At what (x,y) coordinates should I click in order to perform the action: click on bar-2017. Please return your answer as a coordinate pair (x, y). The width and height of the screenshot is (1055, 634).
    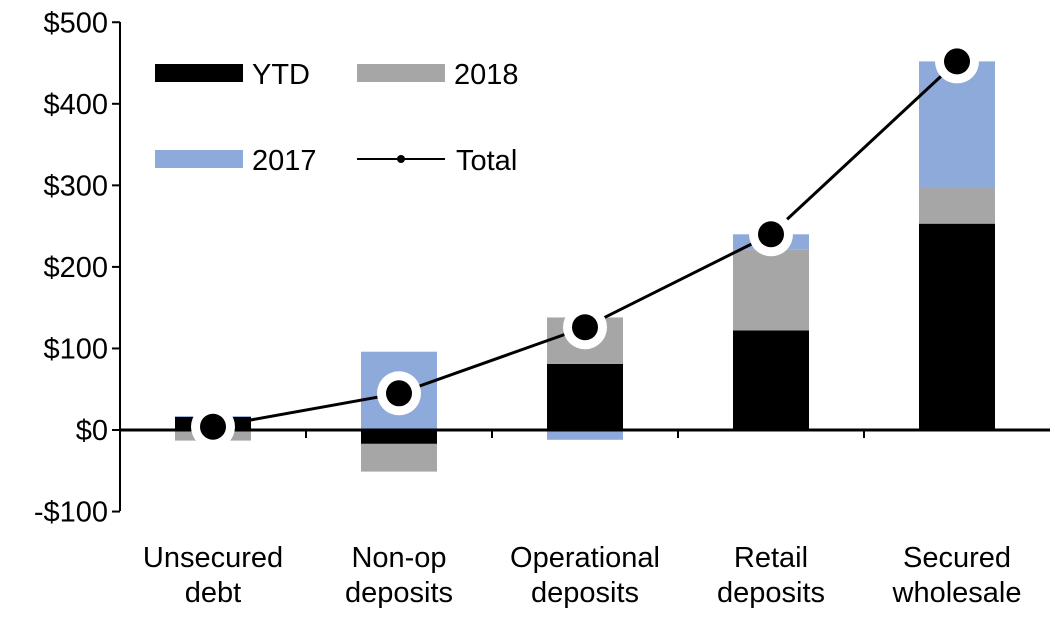
    Looking at the image, I should click on (585, 435).